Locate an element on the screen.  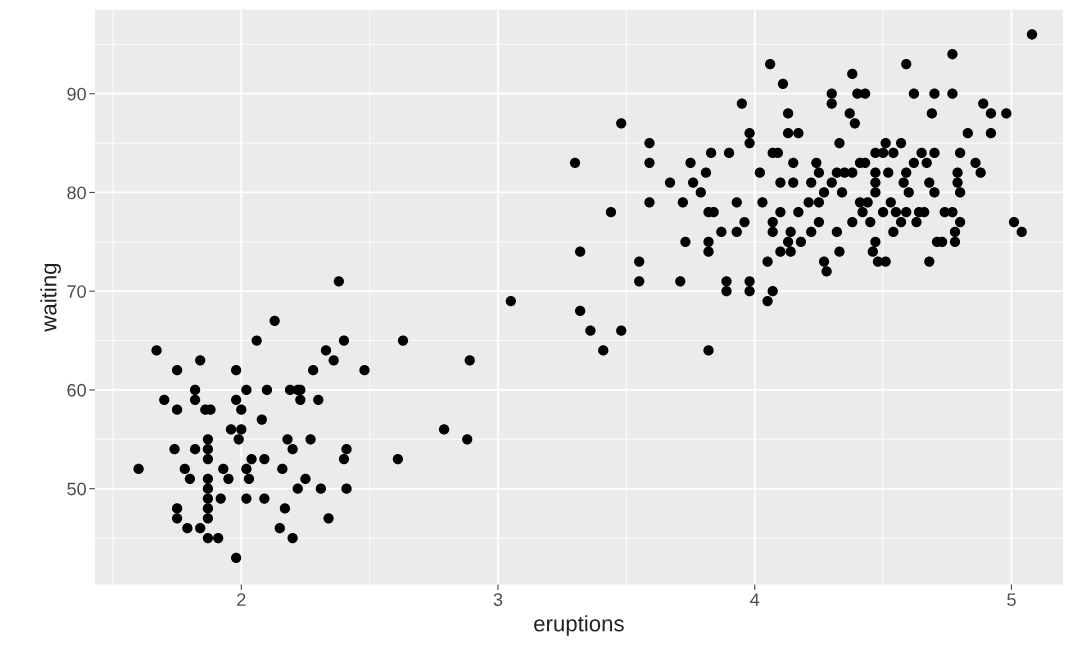
y-axis-title: waiting is located at coordinates (50, 297).